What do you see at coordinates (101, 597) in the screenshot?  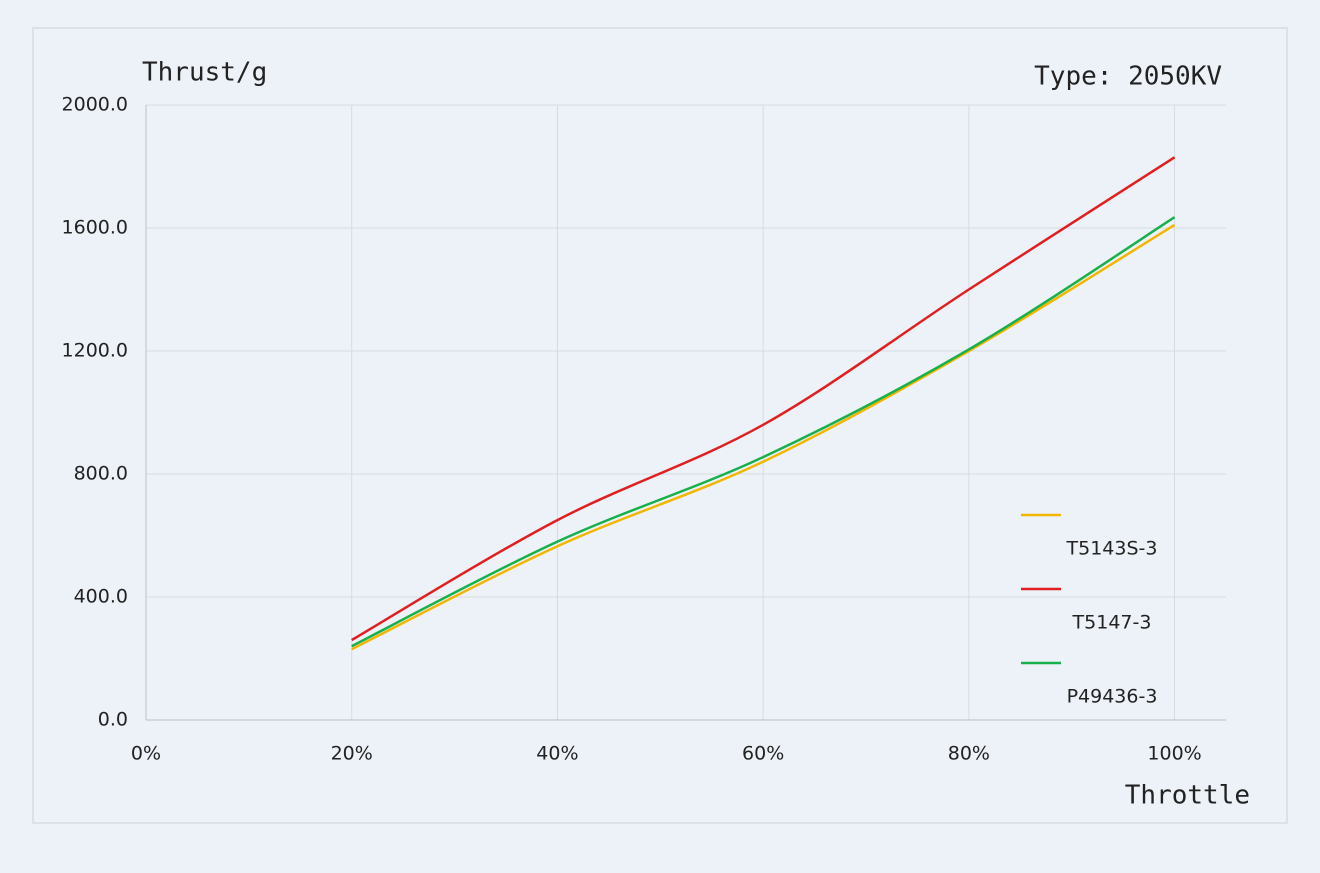 I see `y-tick-label: 400.0` at bounding box center [101, 597].